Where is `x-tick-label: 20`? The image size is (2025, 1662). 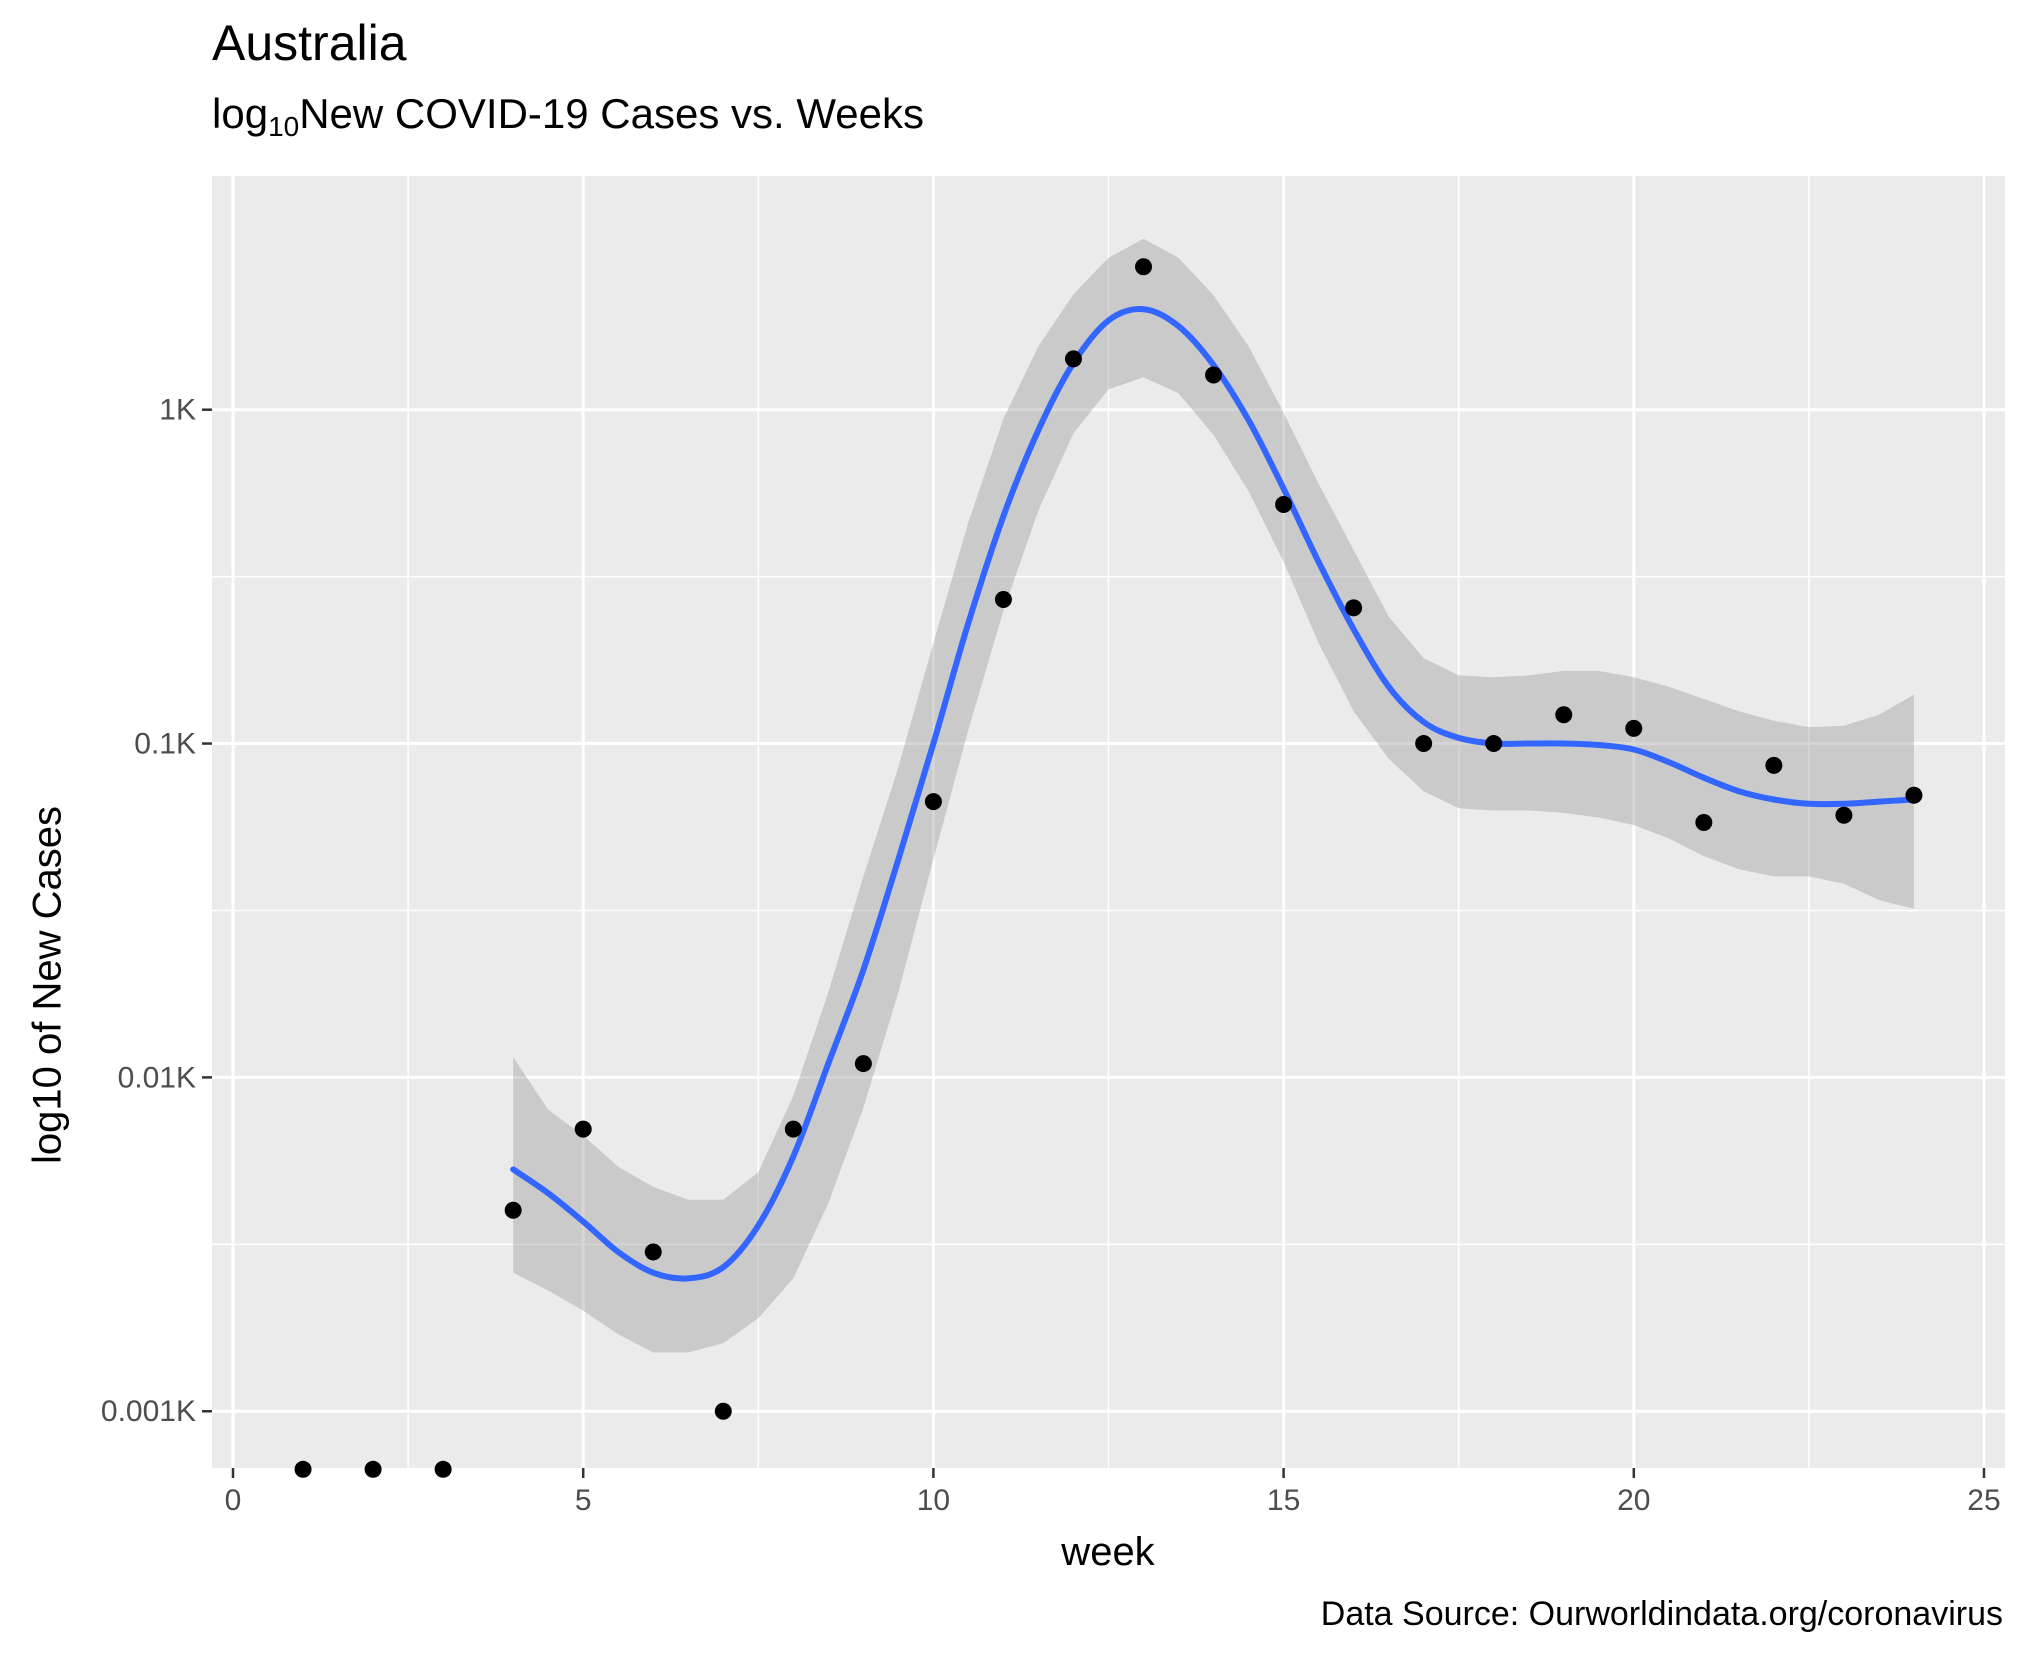
x-tick-label: 20 is located at coordinates (1633, 1500).